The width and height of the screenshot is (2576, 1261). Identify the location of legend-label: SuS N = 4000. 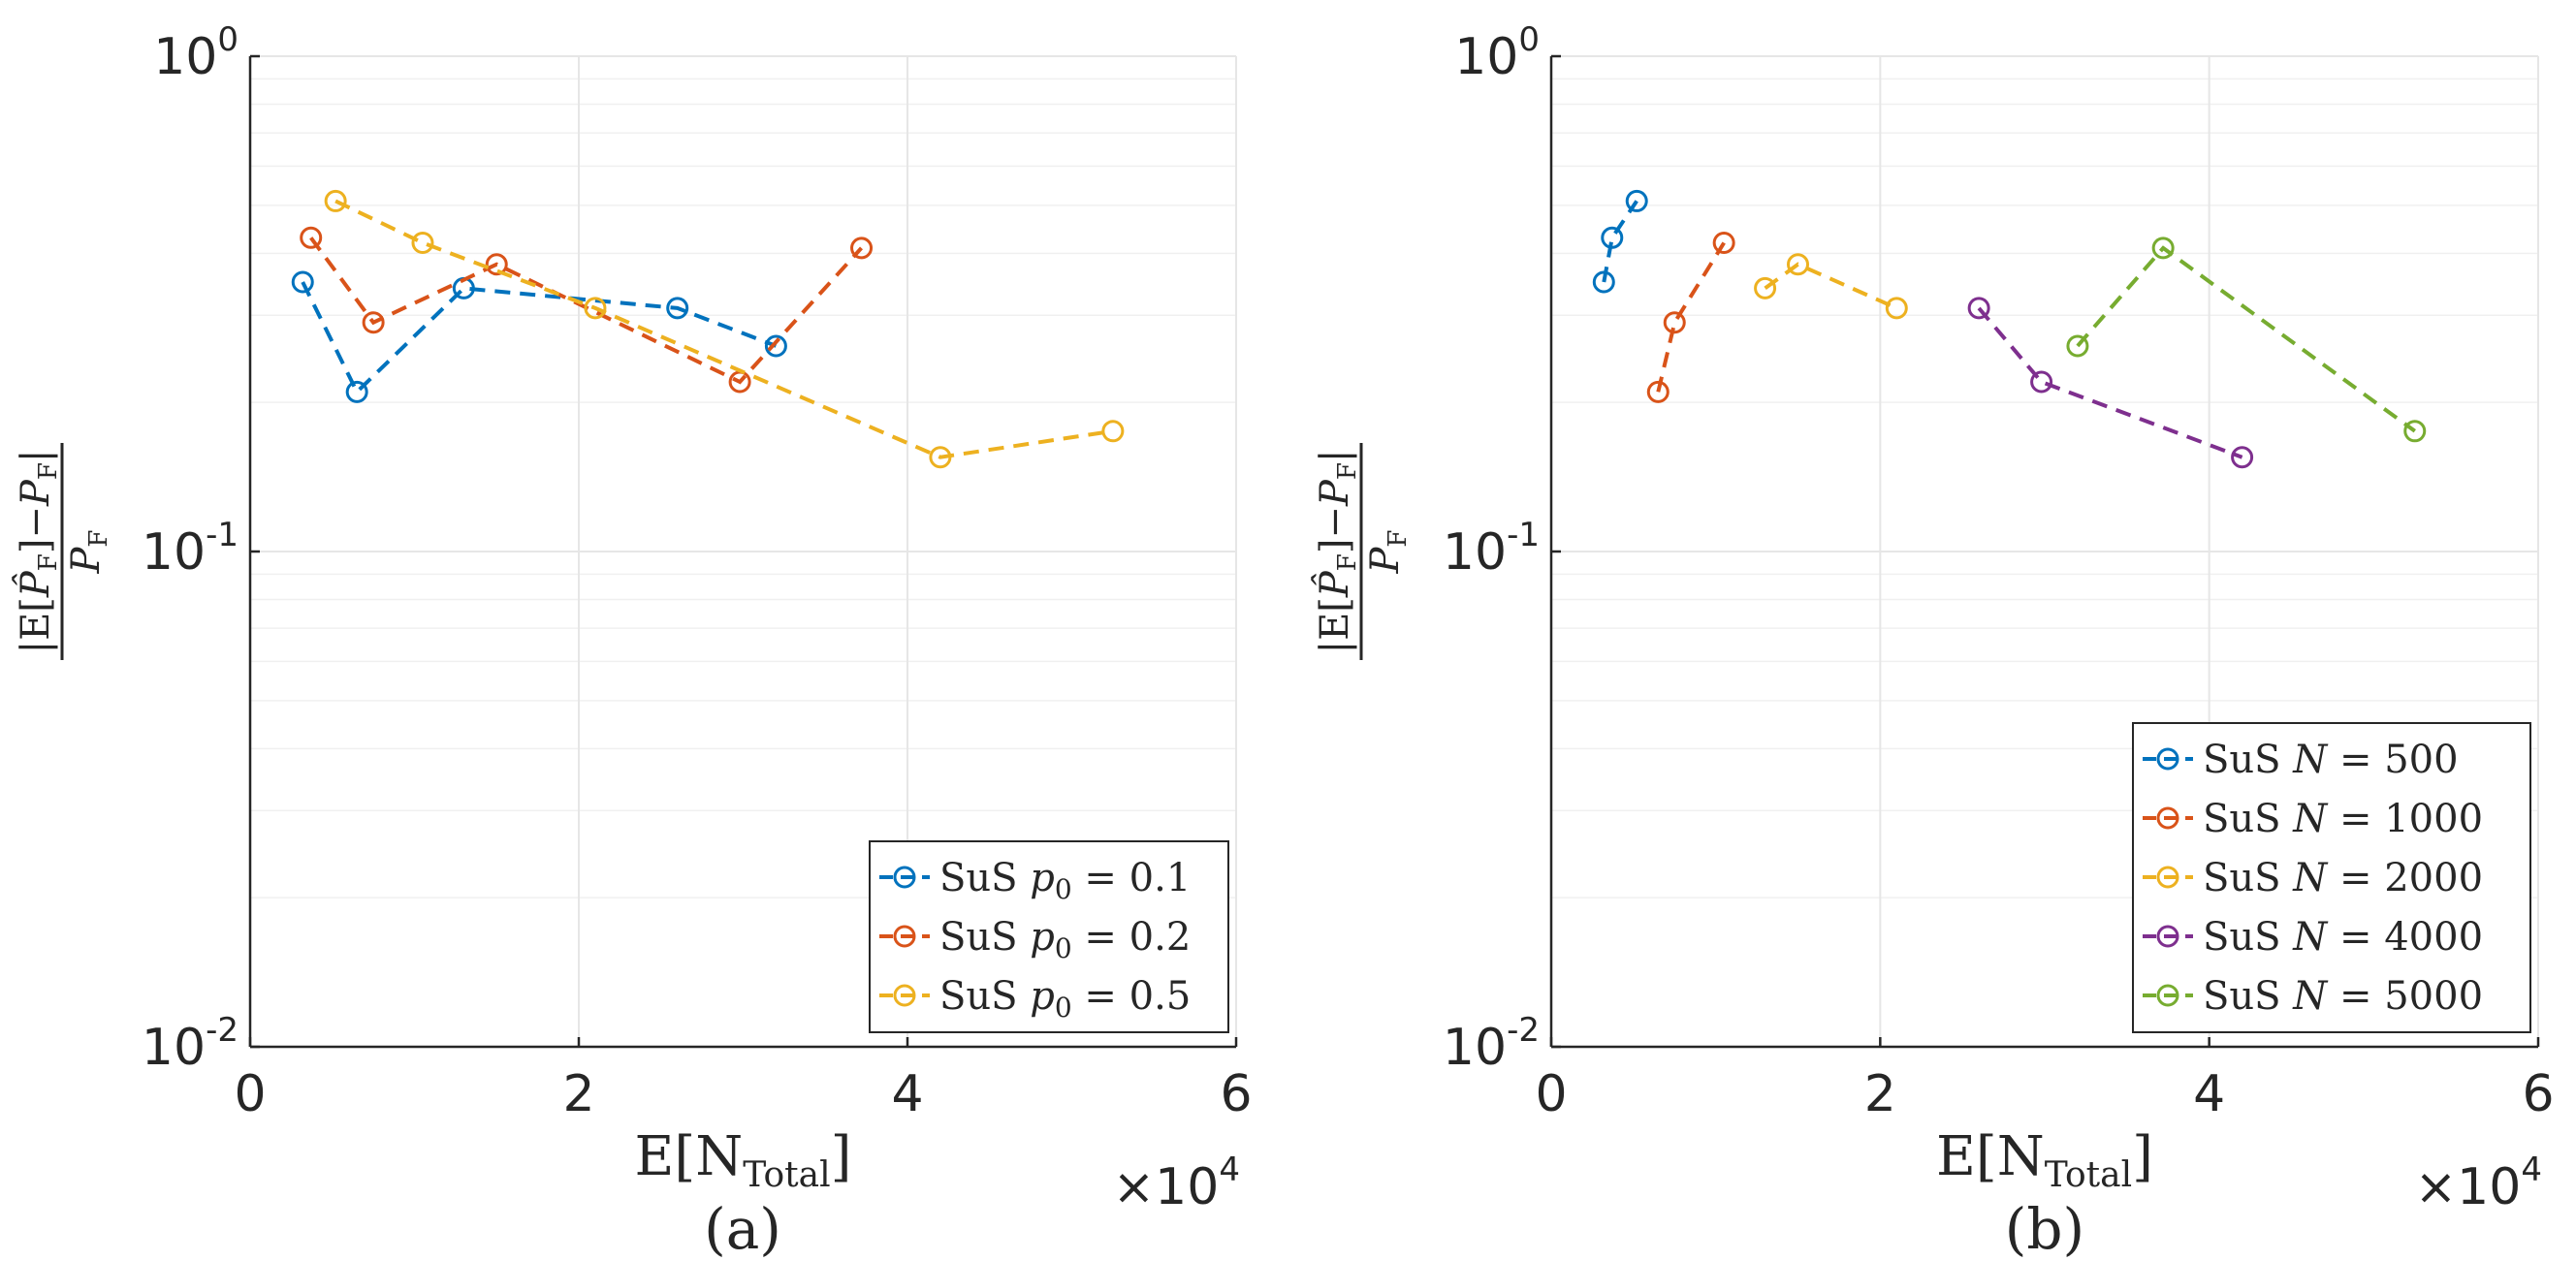
(2343, 937).